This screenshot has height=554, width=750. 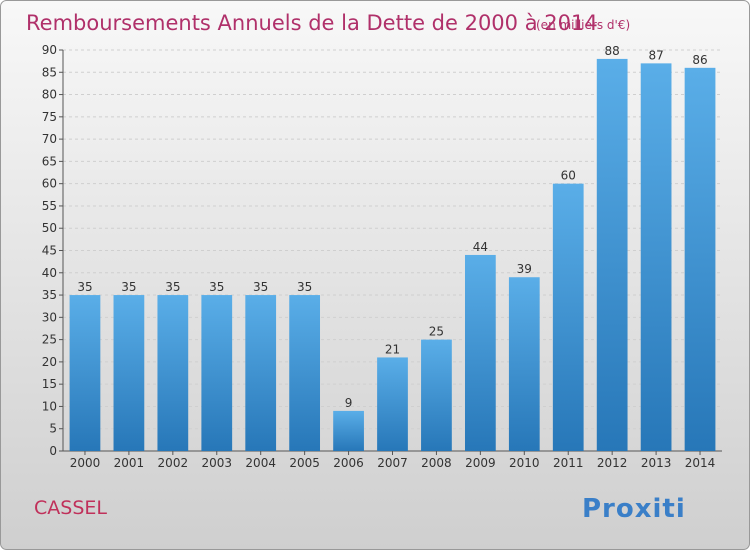 What do you see at coordinates (49, 72) in the screenshot?
I see `y-tick-label: 85` at bounding box center [49, 72].